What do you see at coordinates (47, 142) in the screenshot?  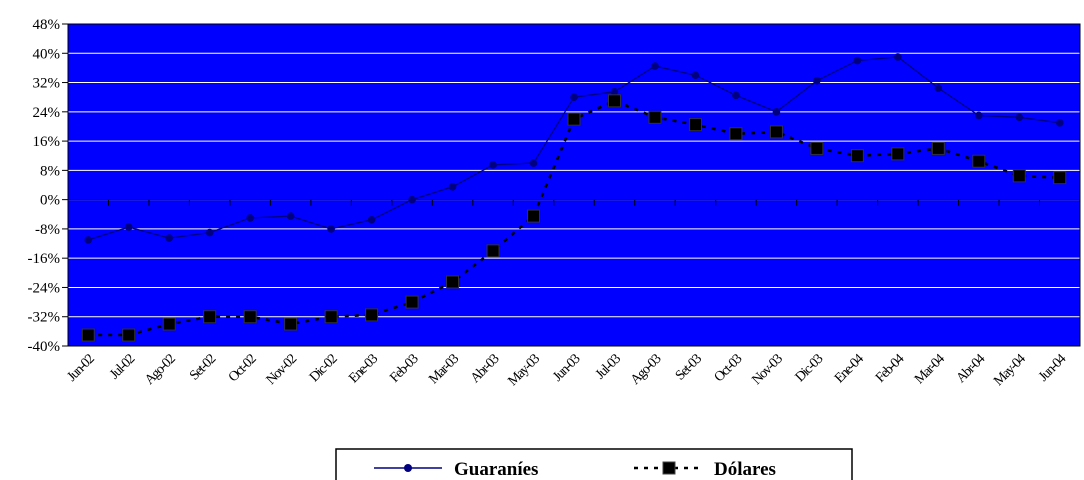 I see `y-tick-label: 16%` at bounding box center [47, 142].